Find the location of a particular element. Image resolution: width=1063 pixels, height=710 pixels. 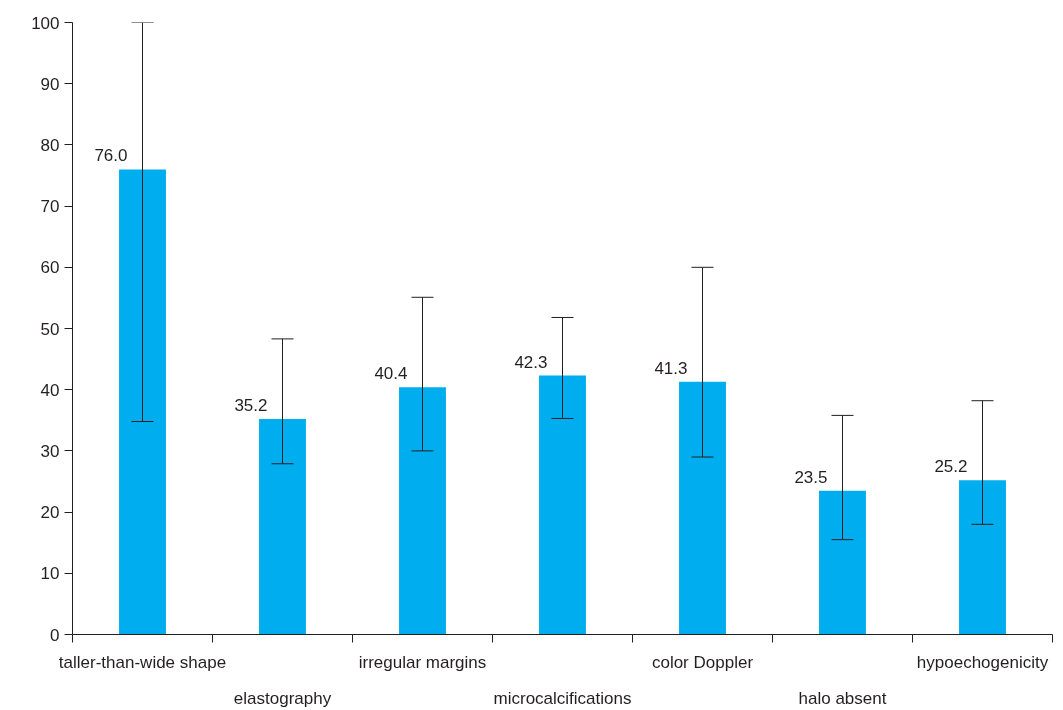

y-tick-label: 20 is located at coordinates (50, 513).